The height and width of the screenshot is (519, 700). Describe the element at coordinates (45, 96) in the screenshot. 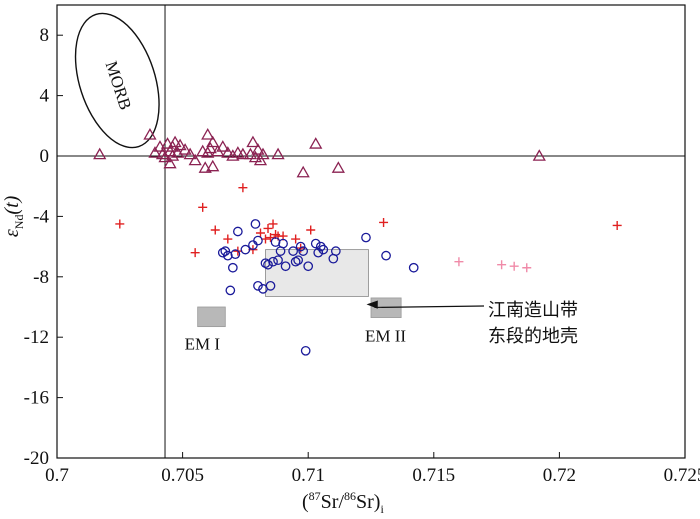

I see `y-tick-label: 4` at that location.